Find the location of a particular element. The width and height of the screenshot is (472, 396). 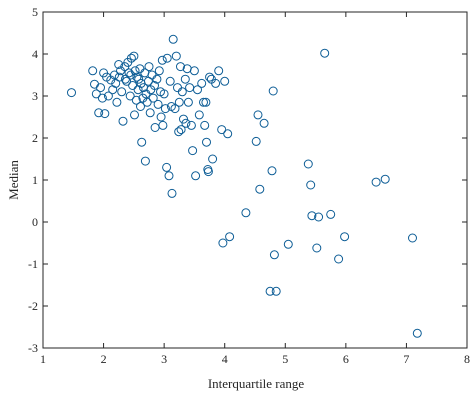

x-tick-label: 7 is located at coordinates (406, 359).